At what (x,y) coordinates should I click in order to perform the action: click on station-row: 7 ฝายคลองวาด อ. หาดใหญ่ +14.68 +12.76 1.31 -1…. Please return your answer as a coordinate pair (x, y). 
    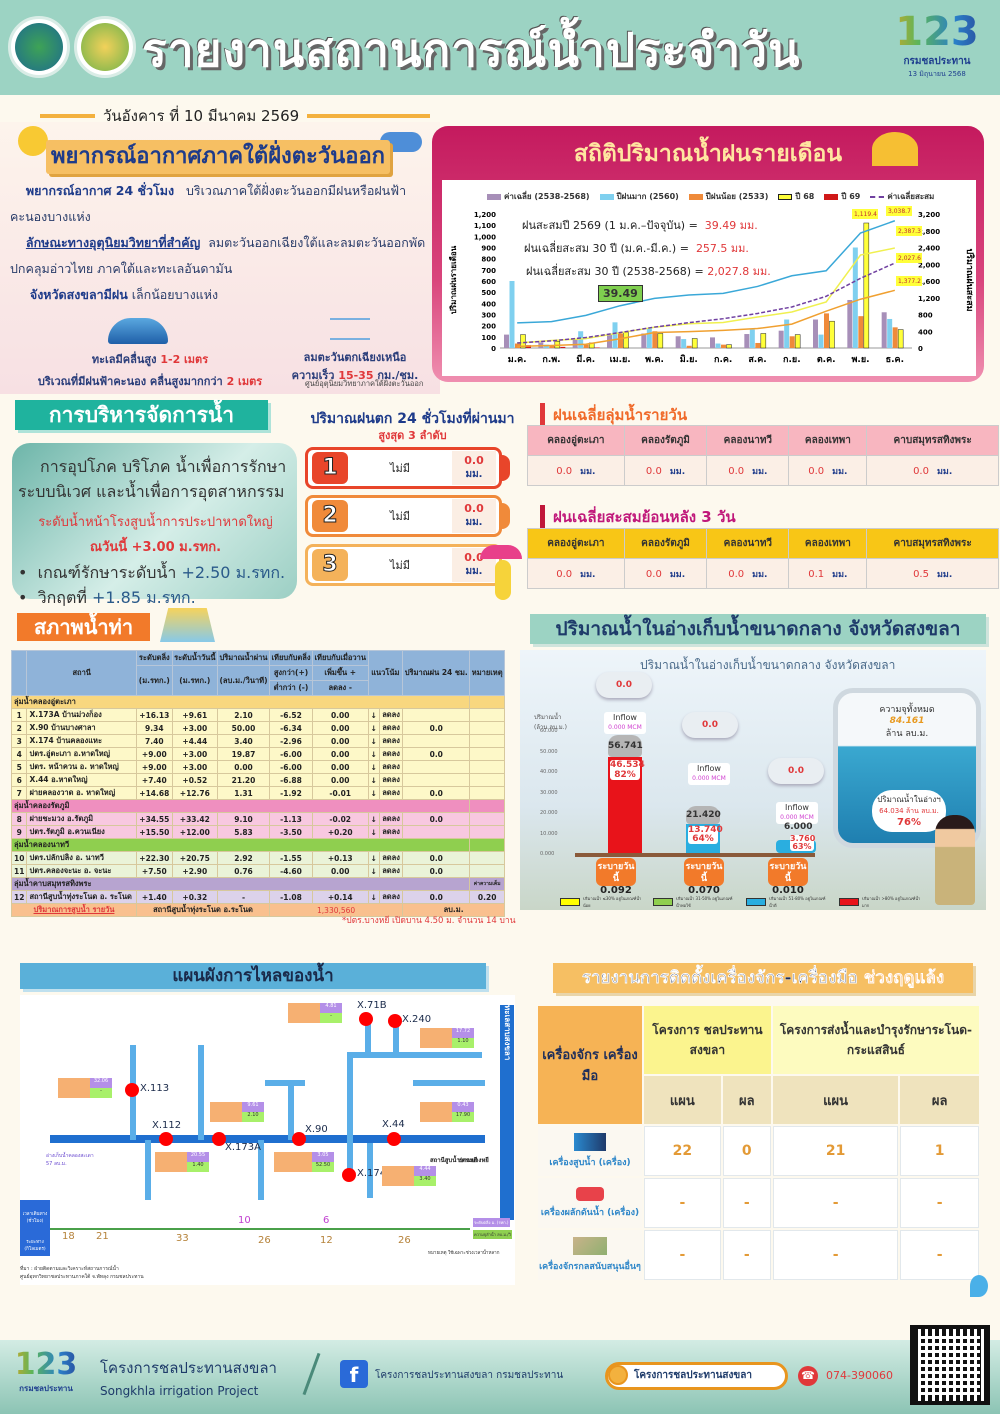
    Looking at the image, I should click on (257, 793).